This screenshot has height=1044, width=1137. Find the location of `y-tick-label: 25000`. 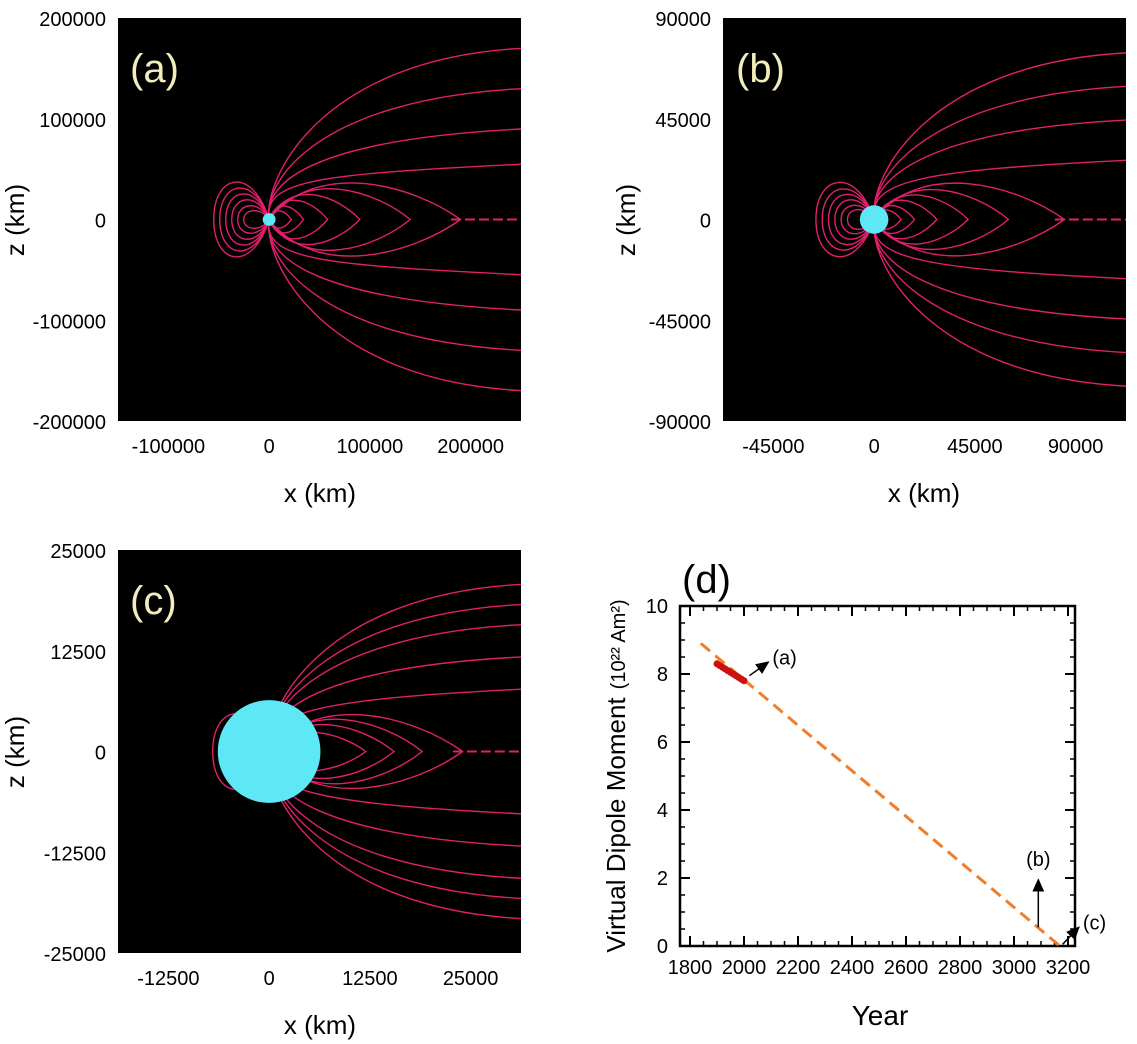

y-tick-label: 25000 is located at coordinates (78, 552).